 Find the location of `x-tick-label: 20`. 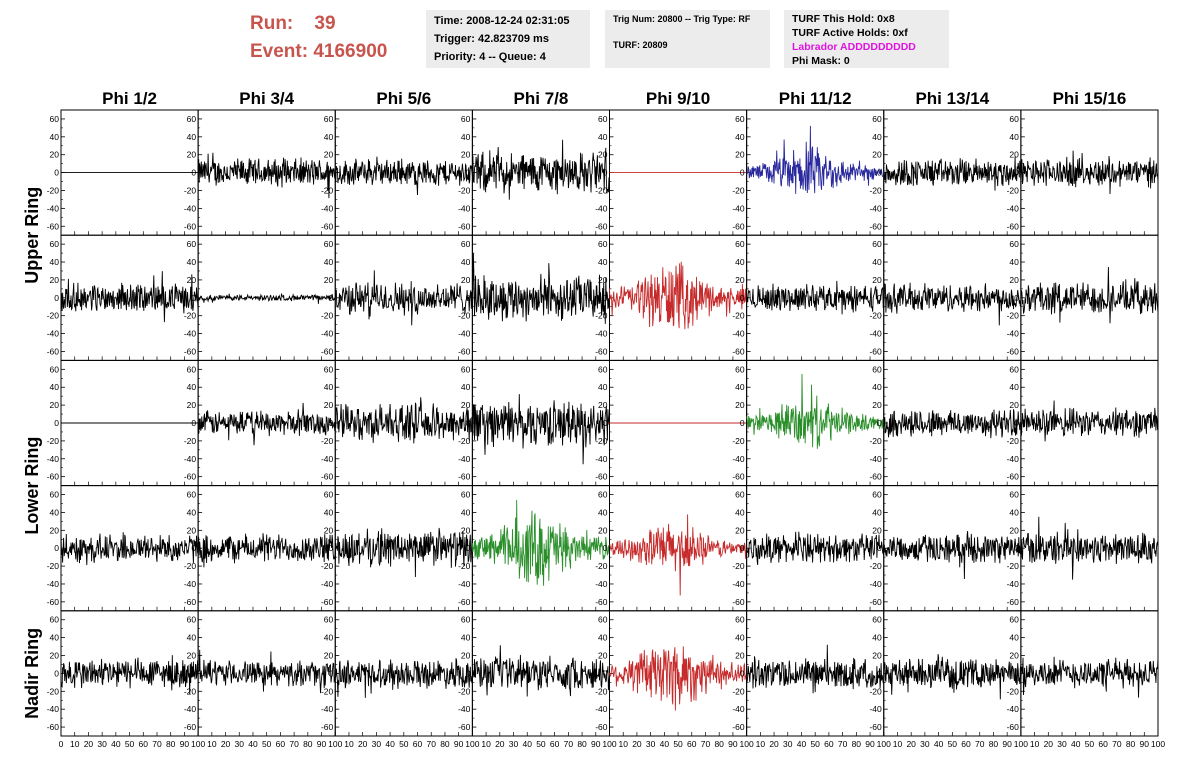

x-tick-label: 20 is located at coordinates (1049, 744).